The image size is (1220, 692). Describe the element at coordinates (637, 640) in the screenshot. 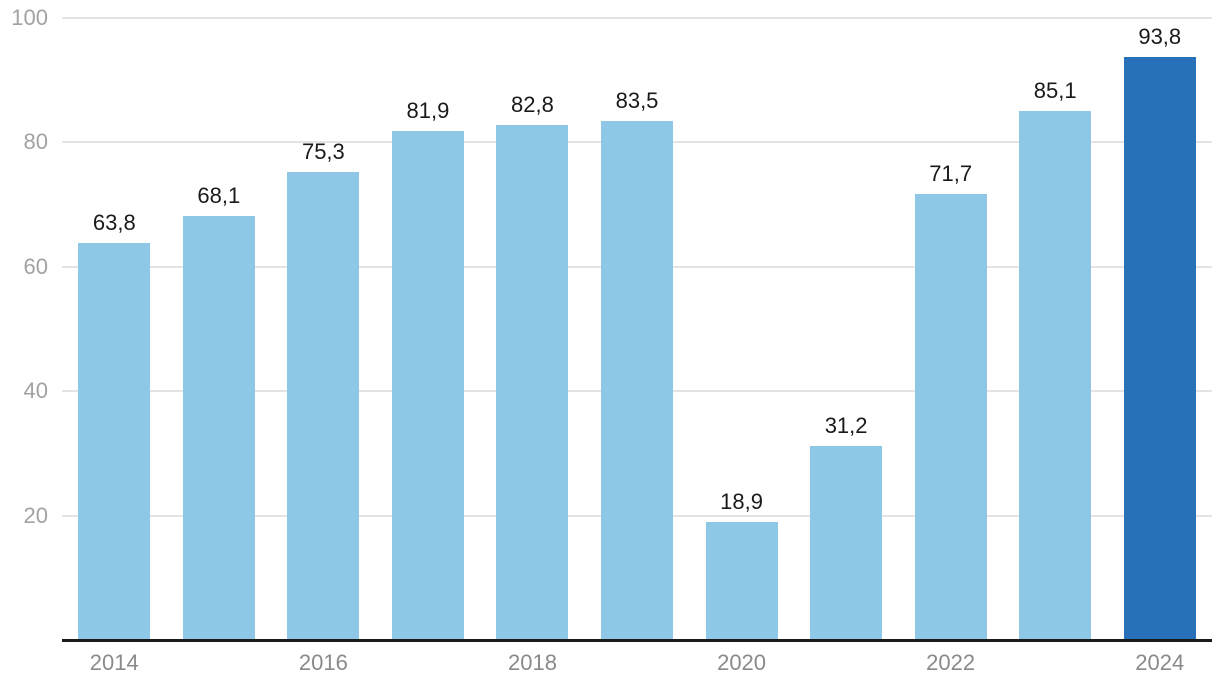

I see `x-axis-line` at that location.